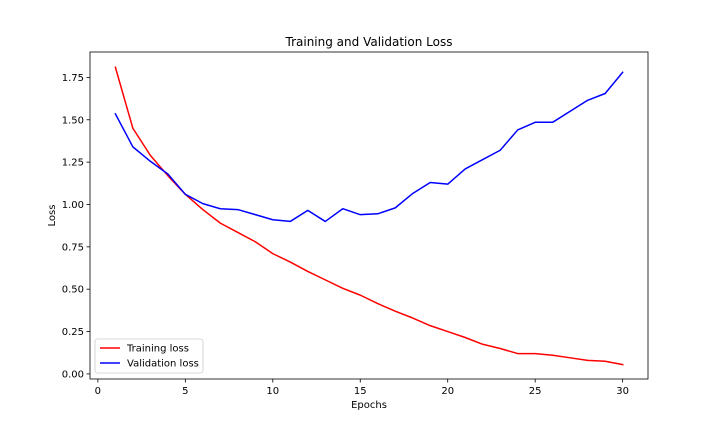 This screenshot has height=432, width=720. What do you see at coordinates (73, 374) in the screenshot?
I see `y-tick-label: 0.00` at bounding box center [73, 374].